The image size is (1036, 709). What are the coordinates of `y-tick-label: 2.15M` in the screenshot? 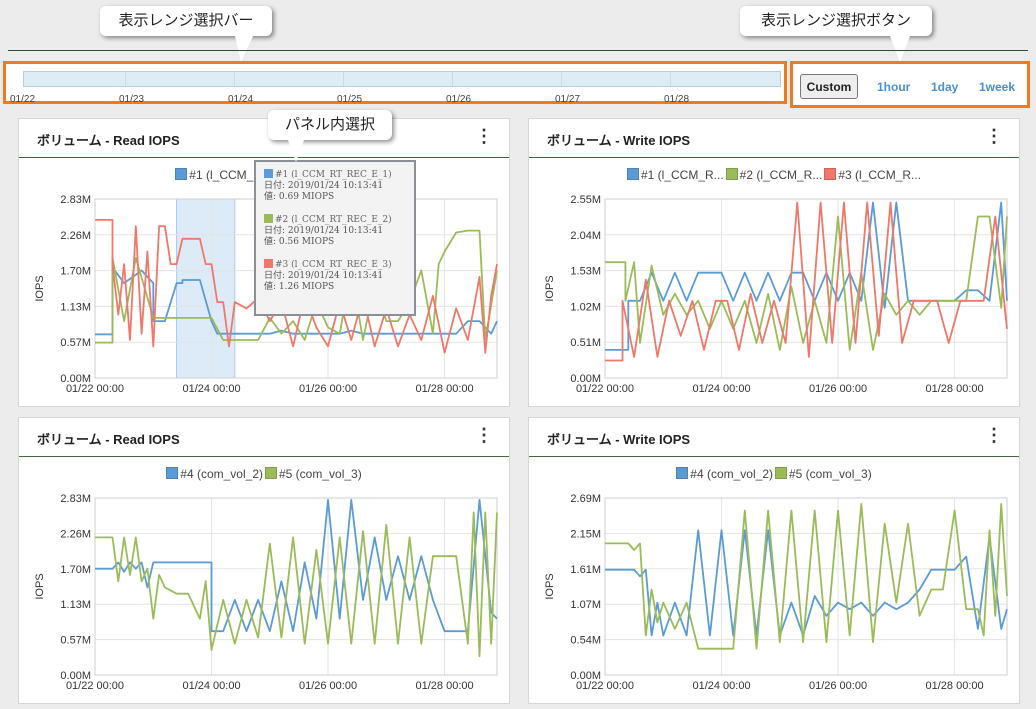 It's located at (585, 534).